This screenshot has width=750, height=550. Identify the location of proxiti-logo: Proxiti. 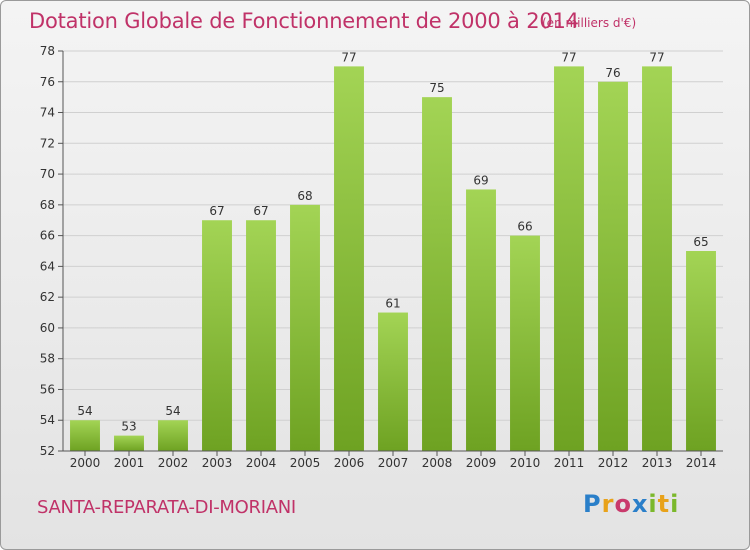
(631, 504).